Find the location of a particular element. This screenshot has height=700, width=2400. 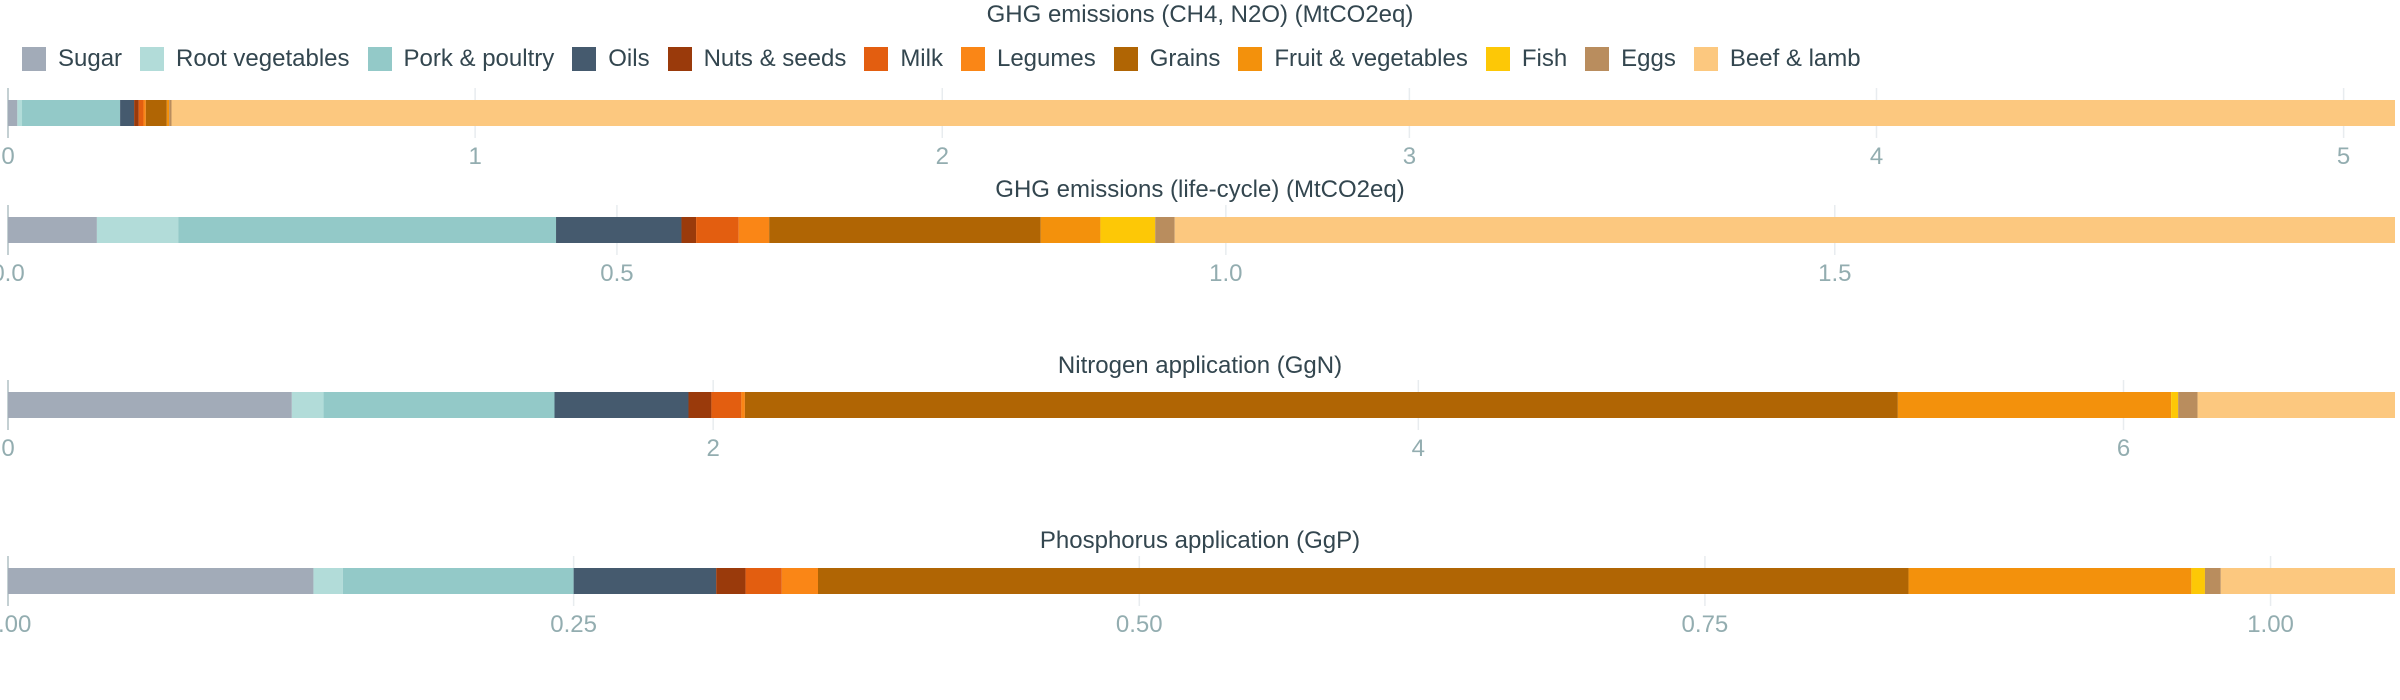

chart-title-phosphorus: Phosphorus application (GgP) is located at coordinates (1200, 540).